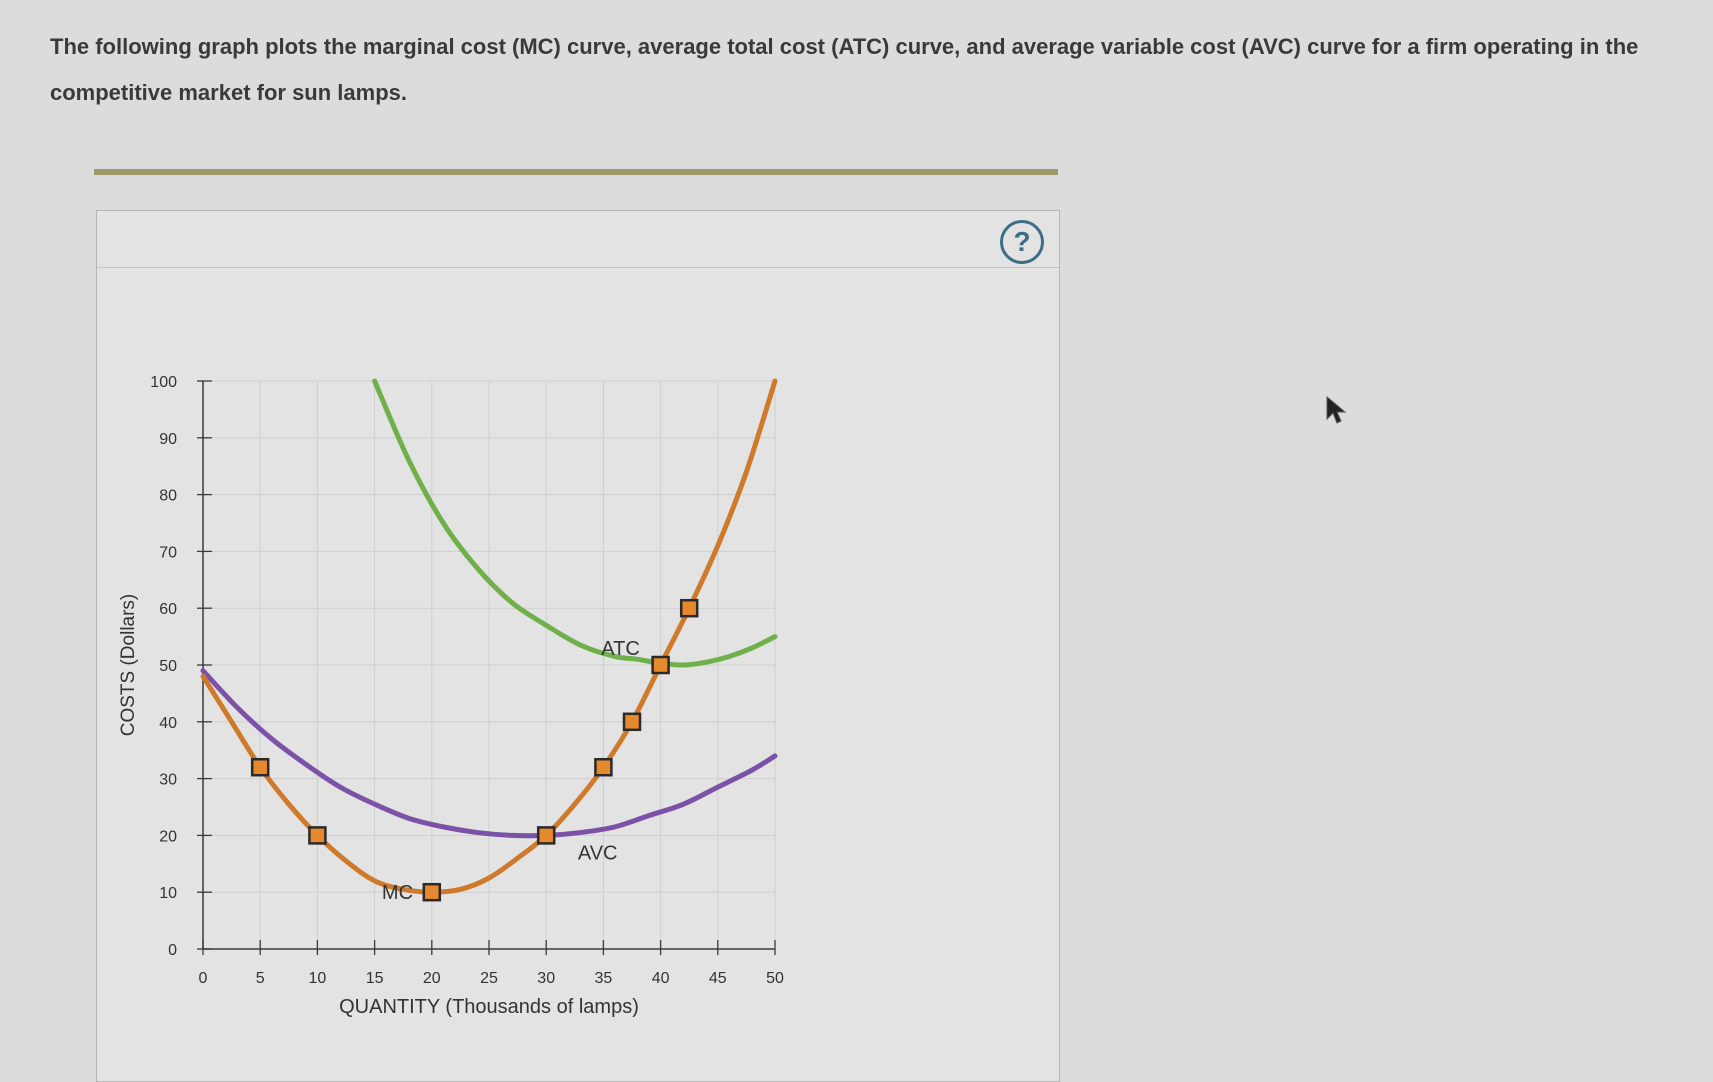  What do you see at coordinates (168, 666) in the screenshot?
I see `y-tick-label: 50` at bounding box center [168, 666].